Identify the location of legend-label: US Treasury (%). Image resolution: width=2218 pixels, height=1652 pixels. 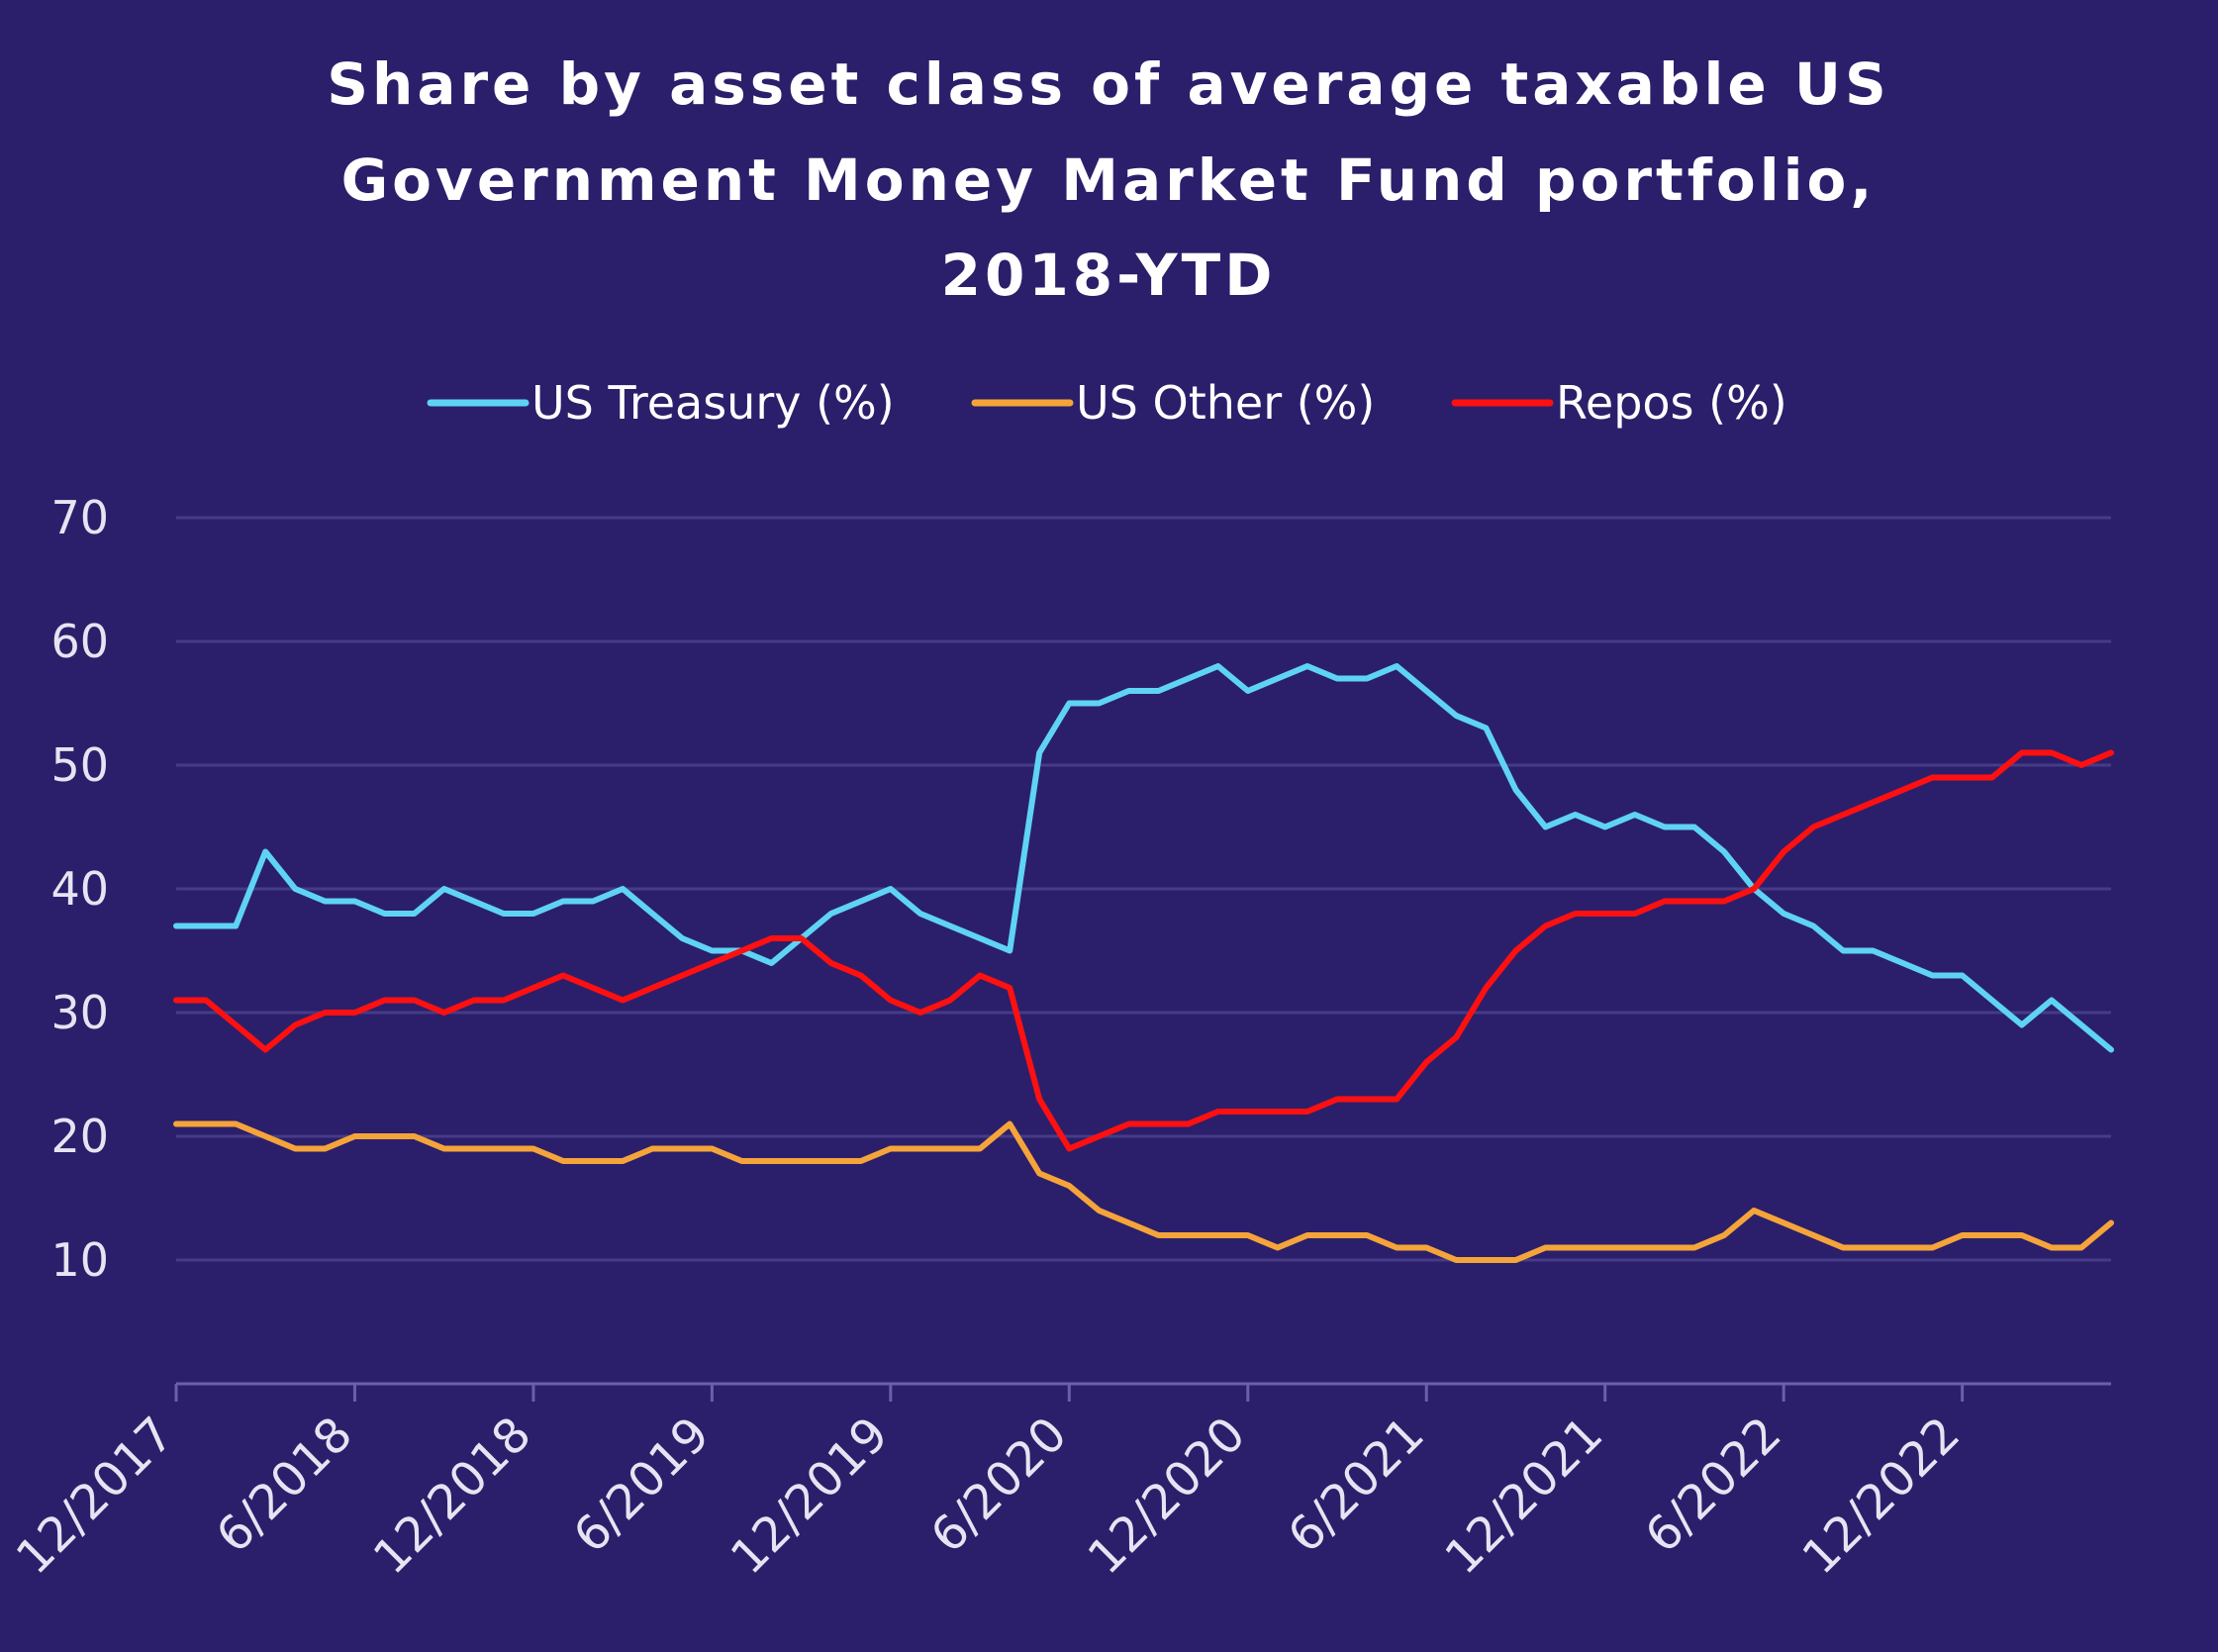
(713, 403).